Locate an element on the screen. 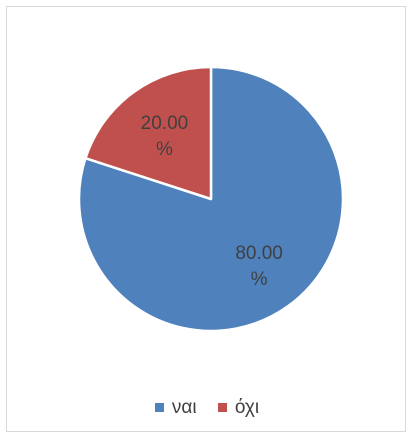  data-label-nai: 80.00% is located at coordinates (259, 266).